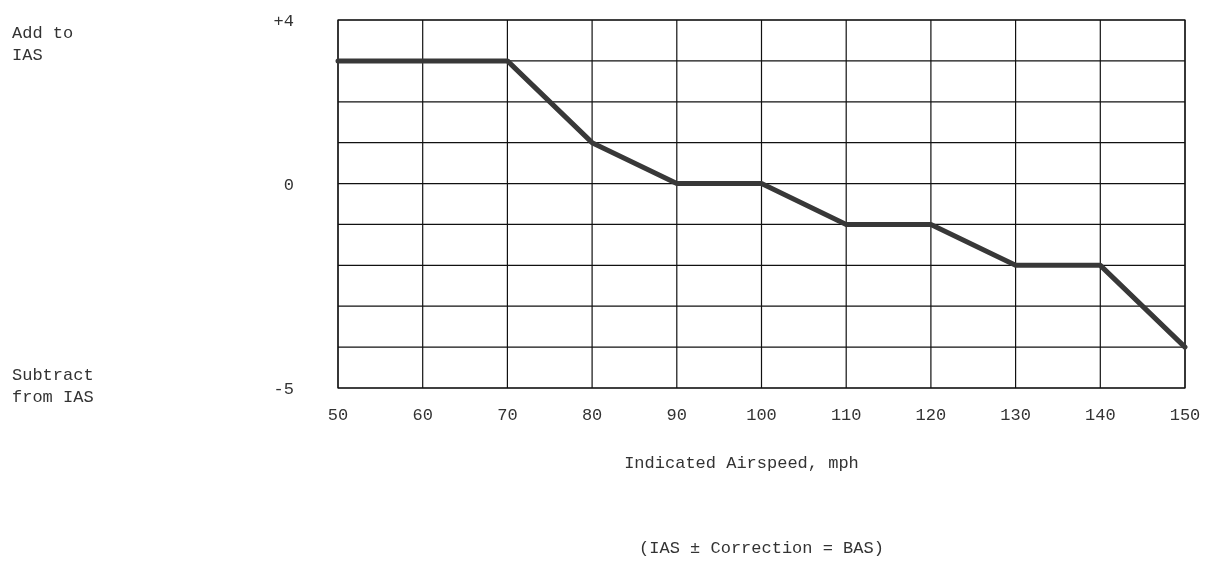  Describe the element at coordinates (676, 415) in the screenshot. I see `x-tick-label: 90` at that location.